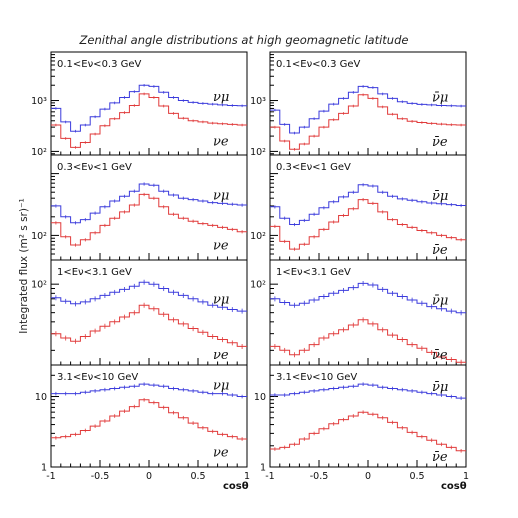 The height and width of the screenshot is (518, 518). Describe the element at coordinates (24, 265) in the screenshot. I see `y-axis-label: Integrated flux (m² s sr)⁻¹` at that location.